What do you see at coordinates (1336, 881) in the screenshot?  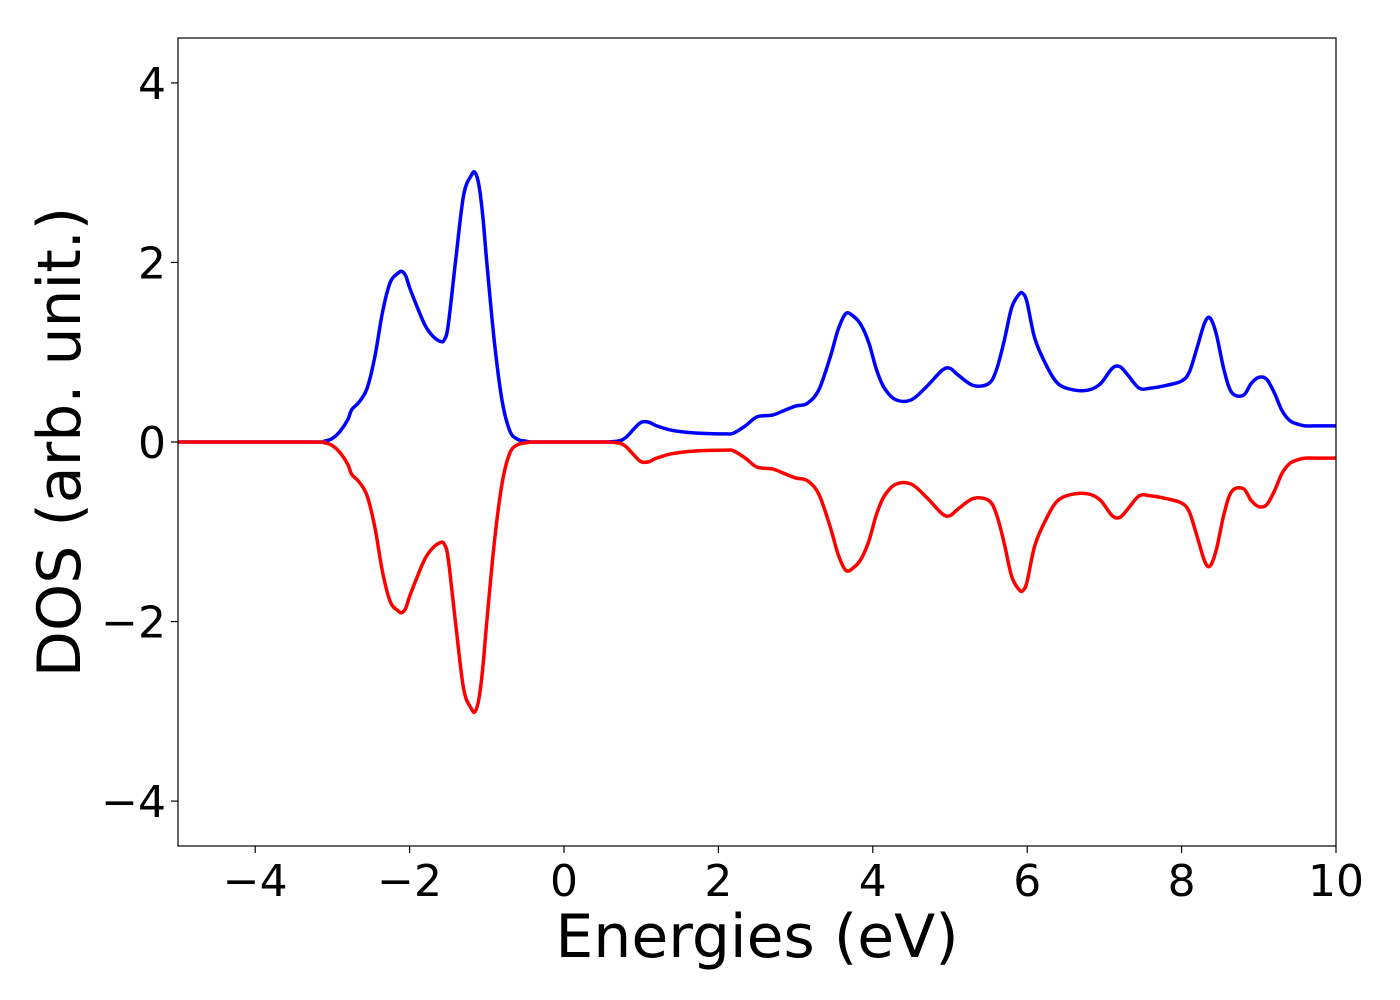 I see `x-tick-label: 10` at bounding box center [1336, 881].